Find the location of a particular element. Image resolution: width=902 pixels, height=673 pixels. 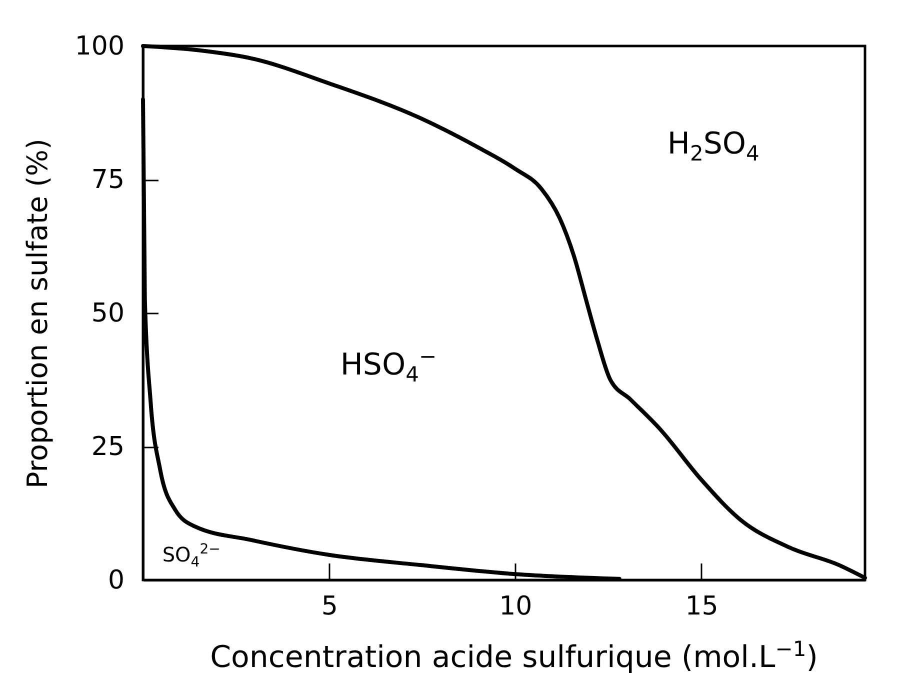

y-tick-label: 50 is located at coordinates (107, 313).